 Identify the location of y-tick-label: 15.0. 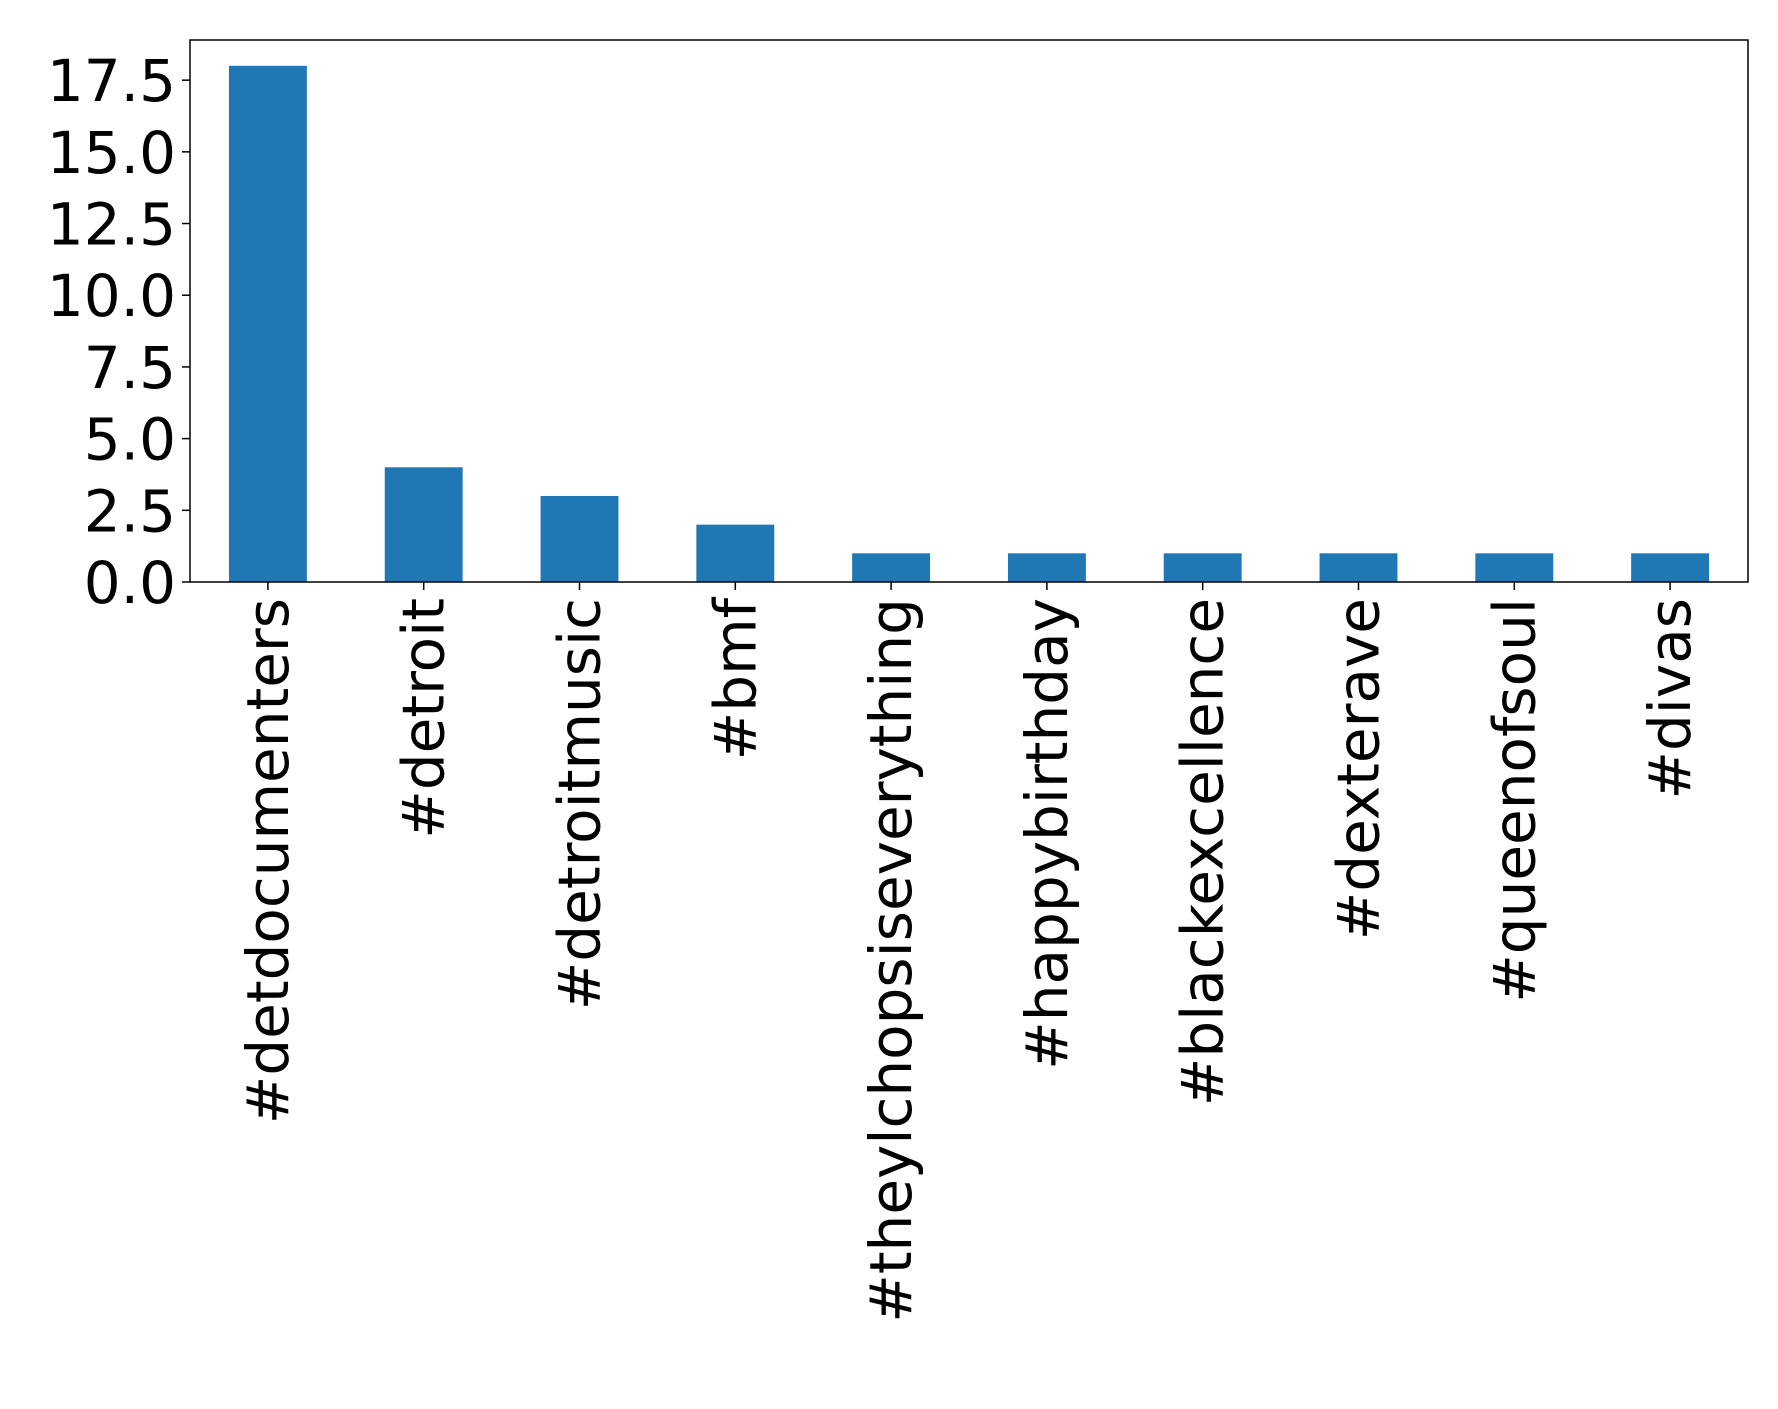
(111, 153).